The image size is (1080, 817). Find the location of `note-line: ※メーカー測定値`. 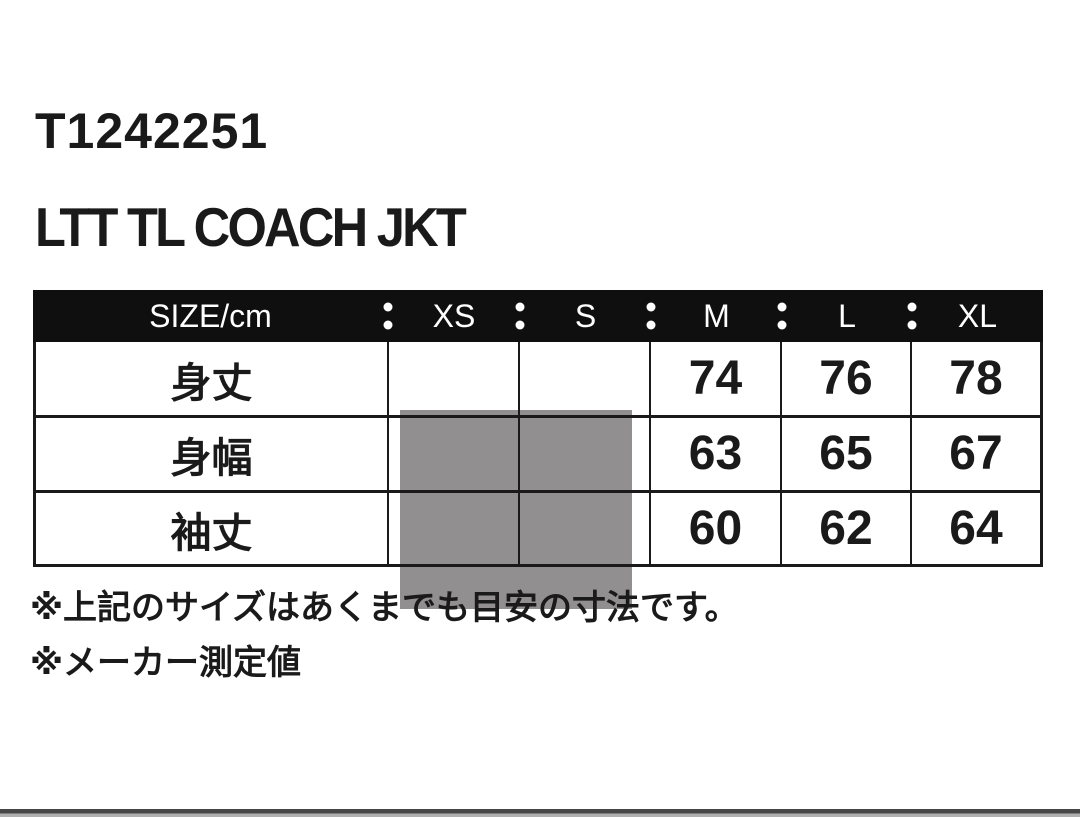

note-line: ※メーカー測定値 is located at coordinates (166, 663).